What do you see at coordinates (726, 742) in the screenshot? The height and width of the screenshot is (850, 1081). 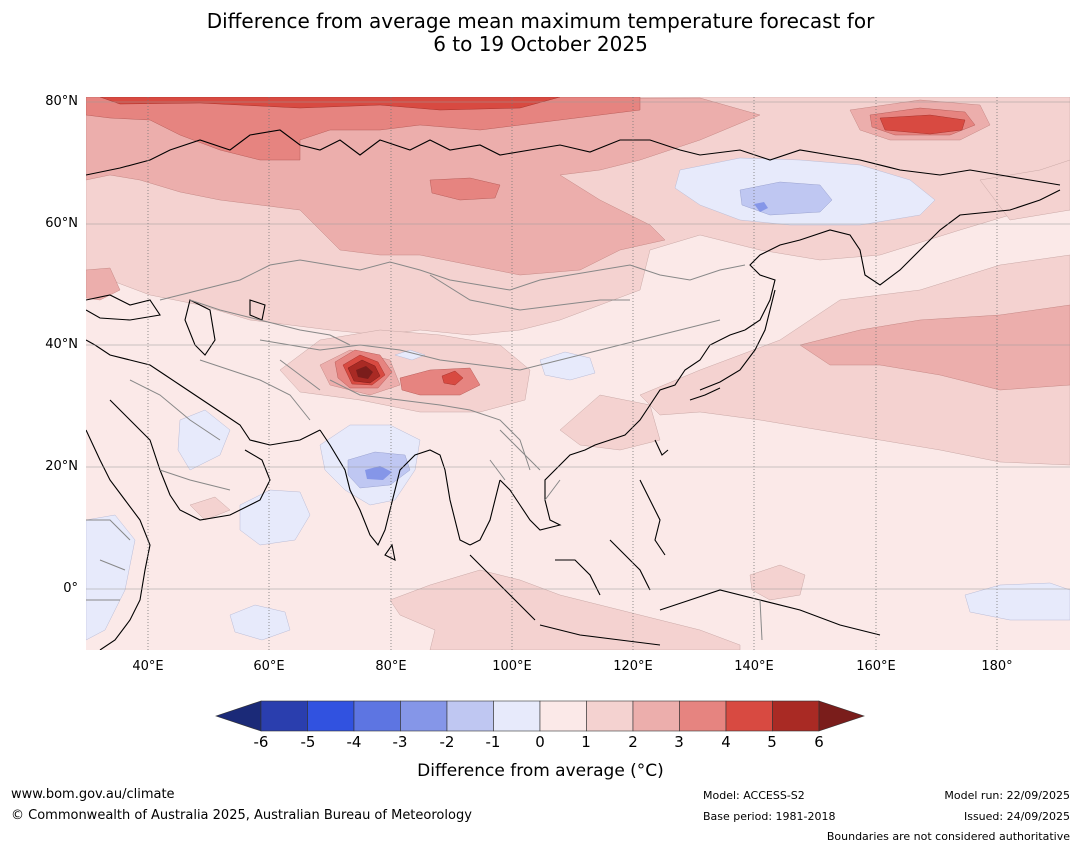 I see `colorbar-tick: 4` at bounding box center [726, 742].